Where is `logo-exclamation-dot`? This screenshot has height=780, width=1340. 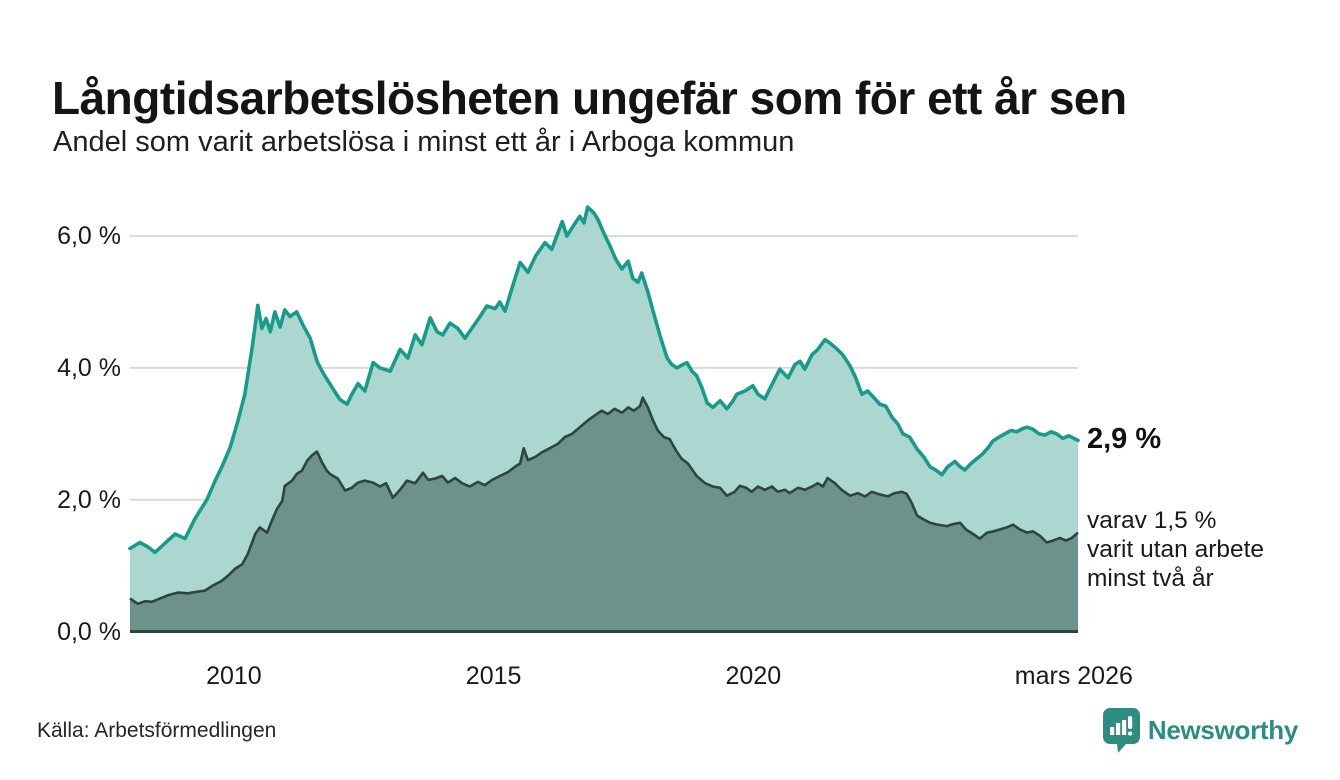
logo-exclamation-dot is located at coordinates (1130, 733).